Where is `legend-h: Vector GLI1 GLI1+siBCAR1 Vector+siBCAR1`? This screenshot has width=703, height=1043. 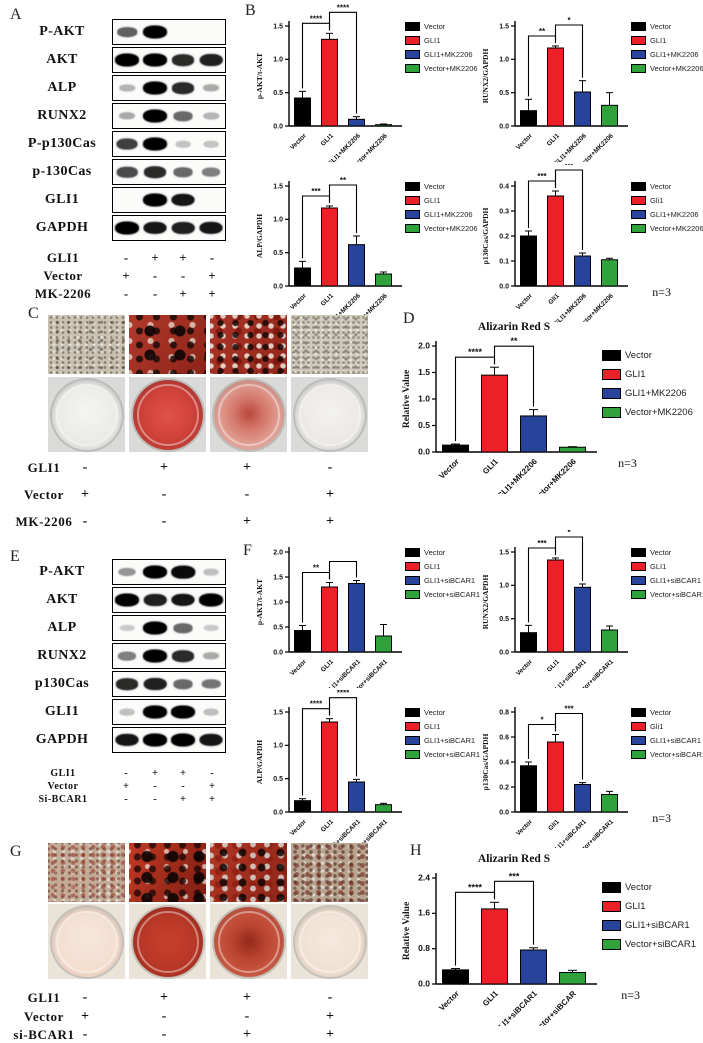
legend-h: Vector GLI1 GLI1+siBCAR1 Vector+siBCAR1 is located at coordinates (649, 916).